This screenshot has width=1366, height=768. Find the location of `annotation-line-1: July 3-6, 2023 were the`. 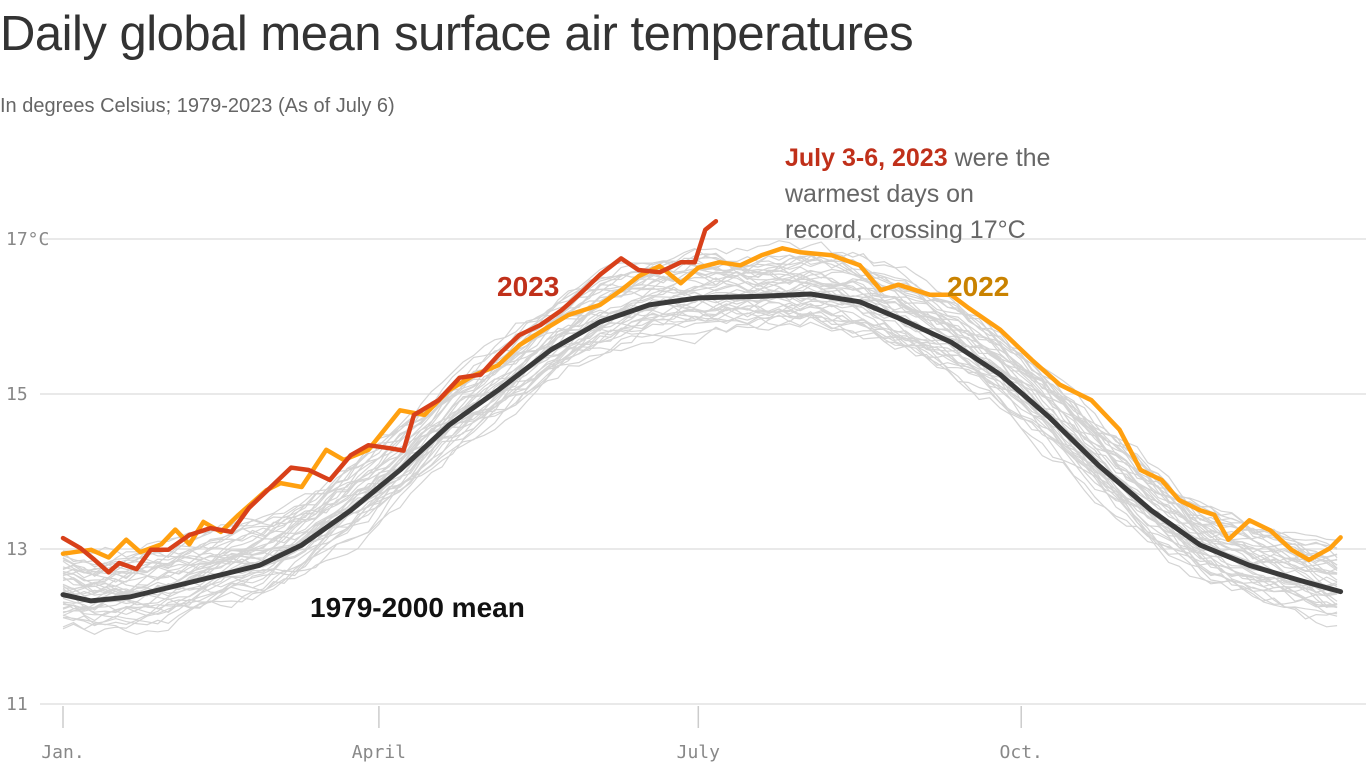

annotation-line-1: July 3-6, 2023 were the is located at coordinates (917, 158).